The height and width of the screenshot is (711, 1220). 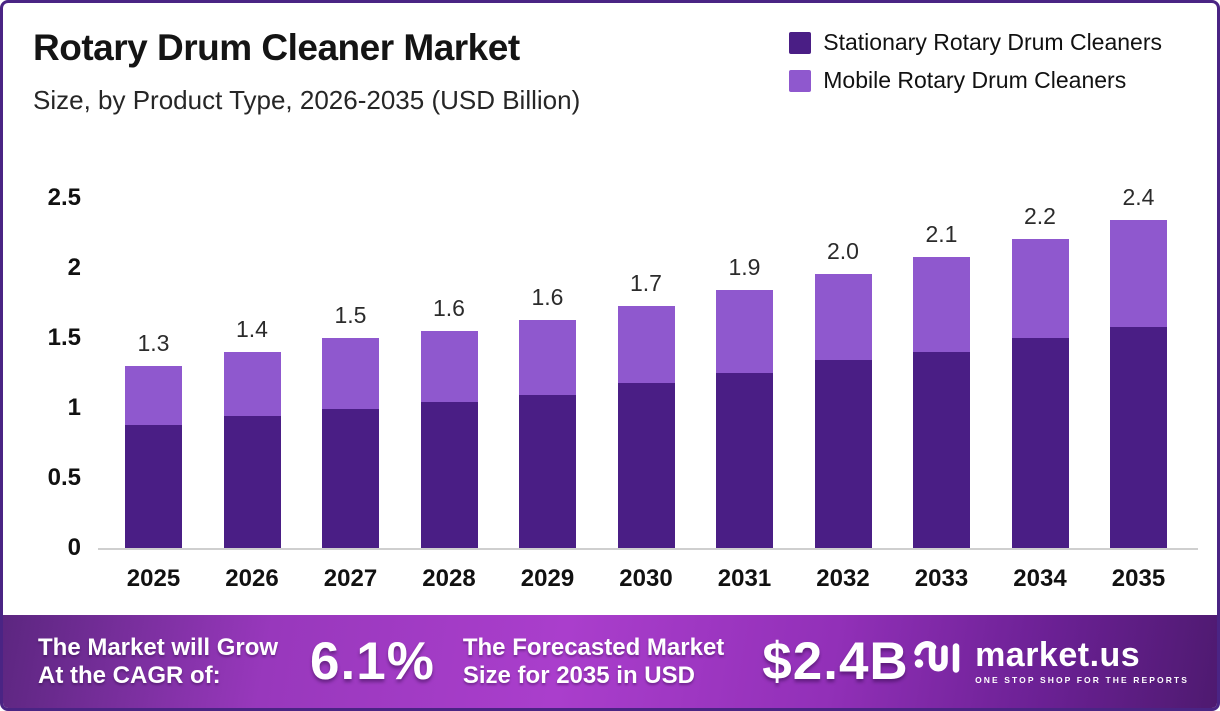 I want to click on x-tick-label-2026: 2026, so click(x=252, y=578).